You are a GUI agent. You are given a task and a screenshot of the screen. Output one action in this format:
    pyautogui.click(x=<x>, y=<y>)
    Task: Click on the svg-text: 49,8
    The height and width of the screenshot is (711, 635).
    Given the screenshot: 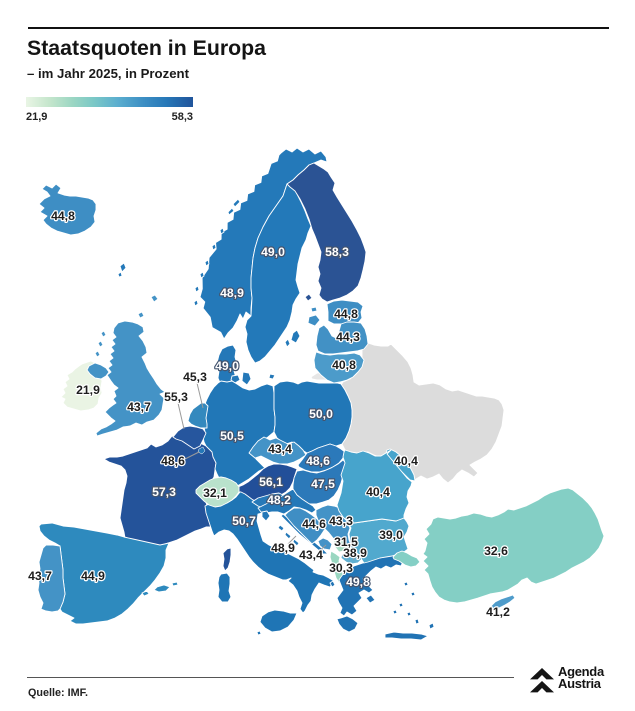 What is the action you would take?
    pyautogui.click(x=358, y=582)
    